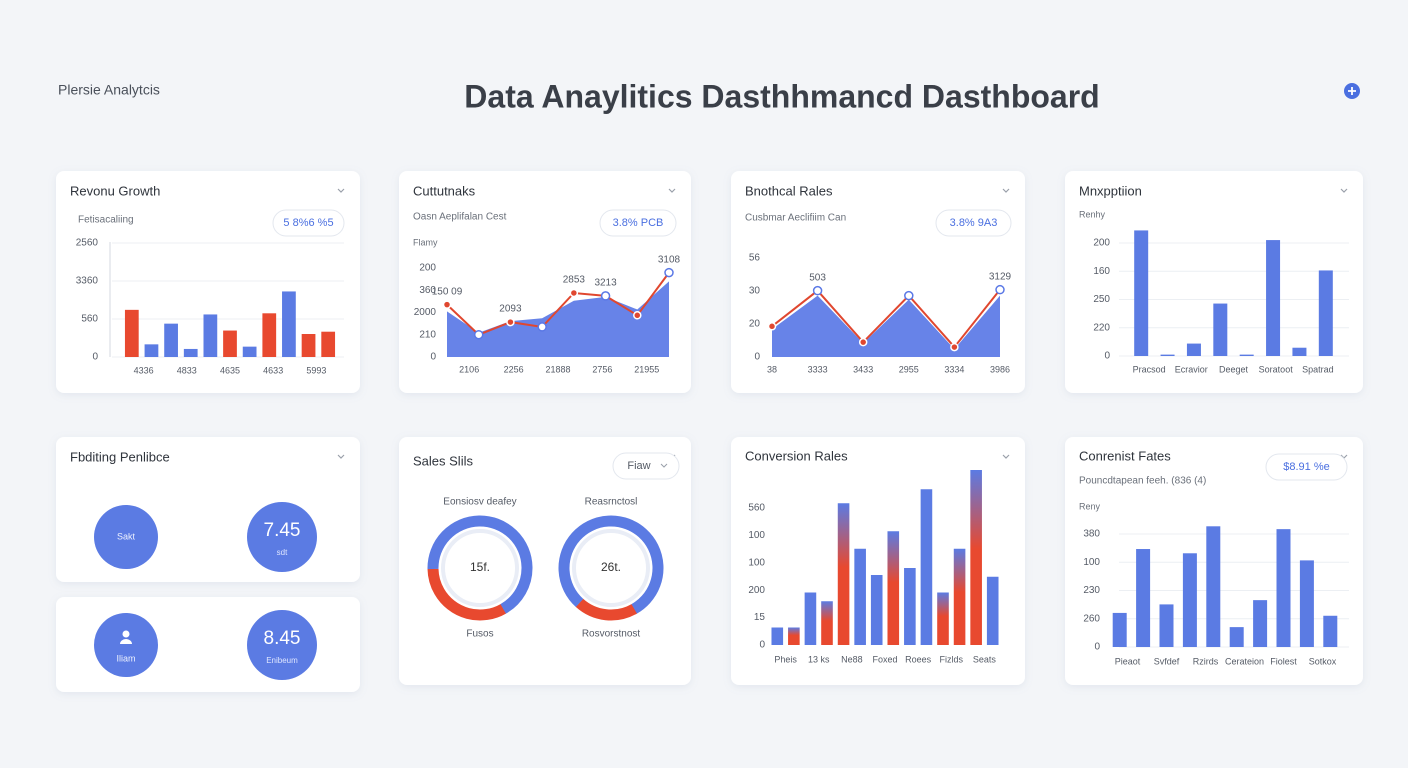 The width and height of the screenshot is (1408, 768). Describe the element at coordinates (1091, 590) in the screenshot. I see `y-tick-label: 230` at that location.